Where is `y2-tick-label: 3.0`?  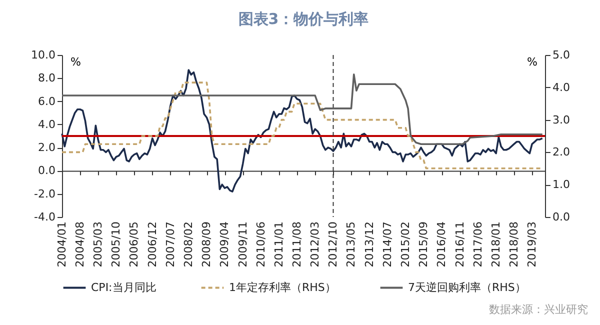 y2-tick-label: 3.0 is located at coordinates (561, 119).